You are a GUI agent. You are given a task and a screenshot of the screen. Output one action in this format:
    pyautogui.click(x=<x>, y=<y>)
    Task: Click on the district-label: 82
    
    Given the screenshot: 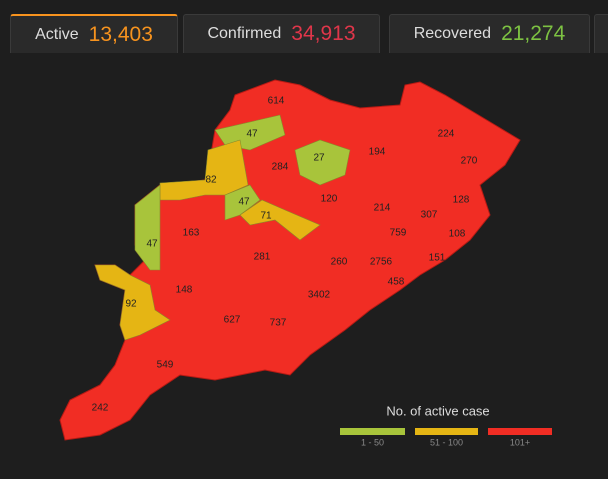 What is the action you would take?
    pyautogui.click(x=211, y=180)
    